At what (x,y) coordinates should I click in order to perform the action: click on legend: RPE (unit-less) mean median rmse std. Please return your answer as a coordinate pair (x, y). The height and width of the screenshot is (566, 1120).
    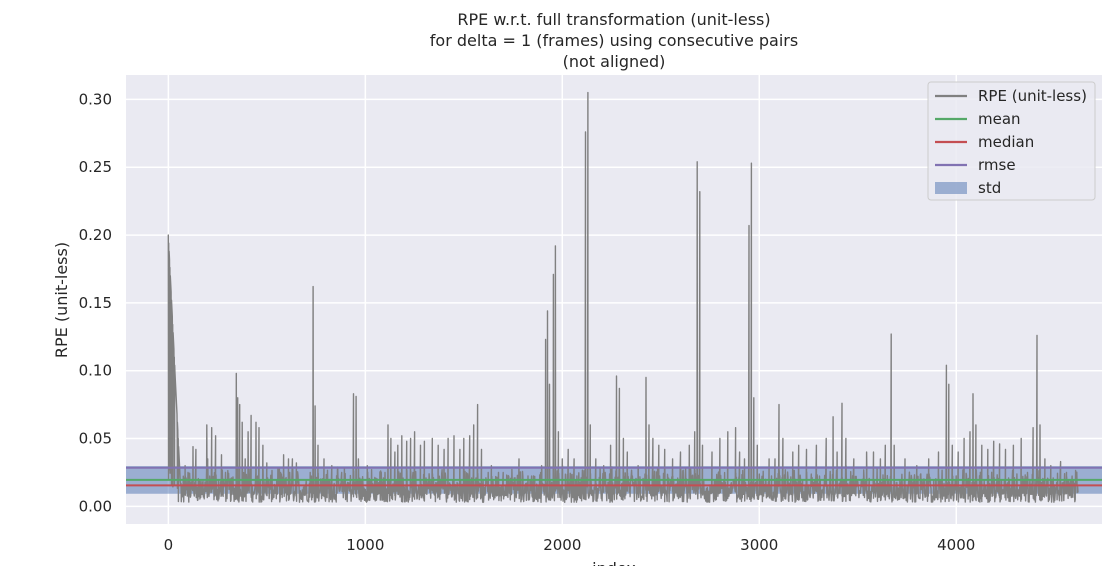
    Looking at the image, I should click on (1011, 141).